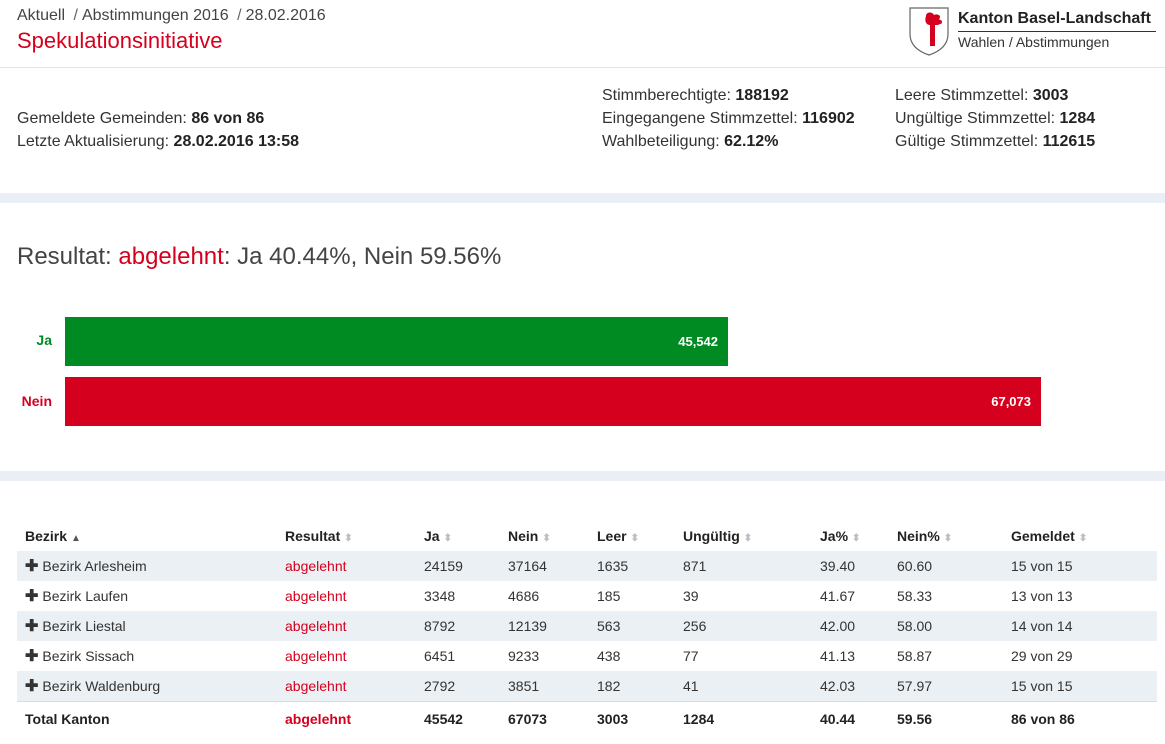 This screenshot has width=1165, height=744. I want to click on stat-stimmberechtigte-value: 188192, so click(762, 95).